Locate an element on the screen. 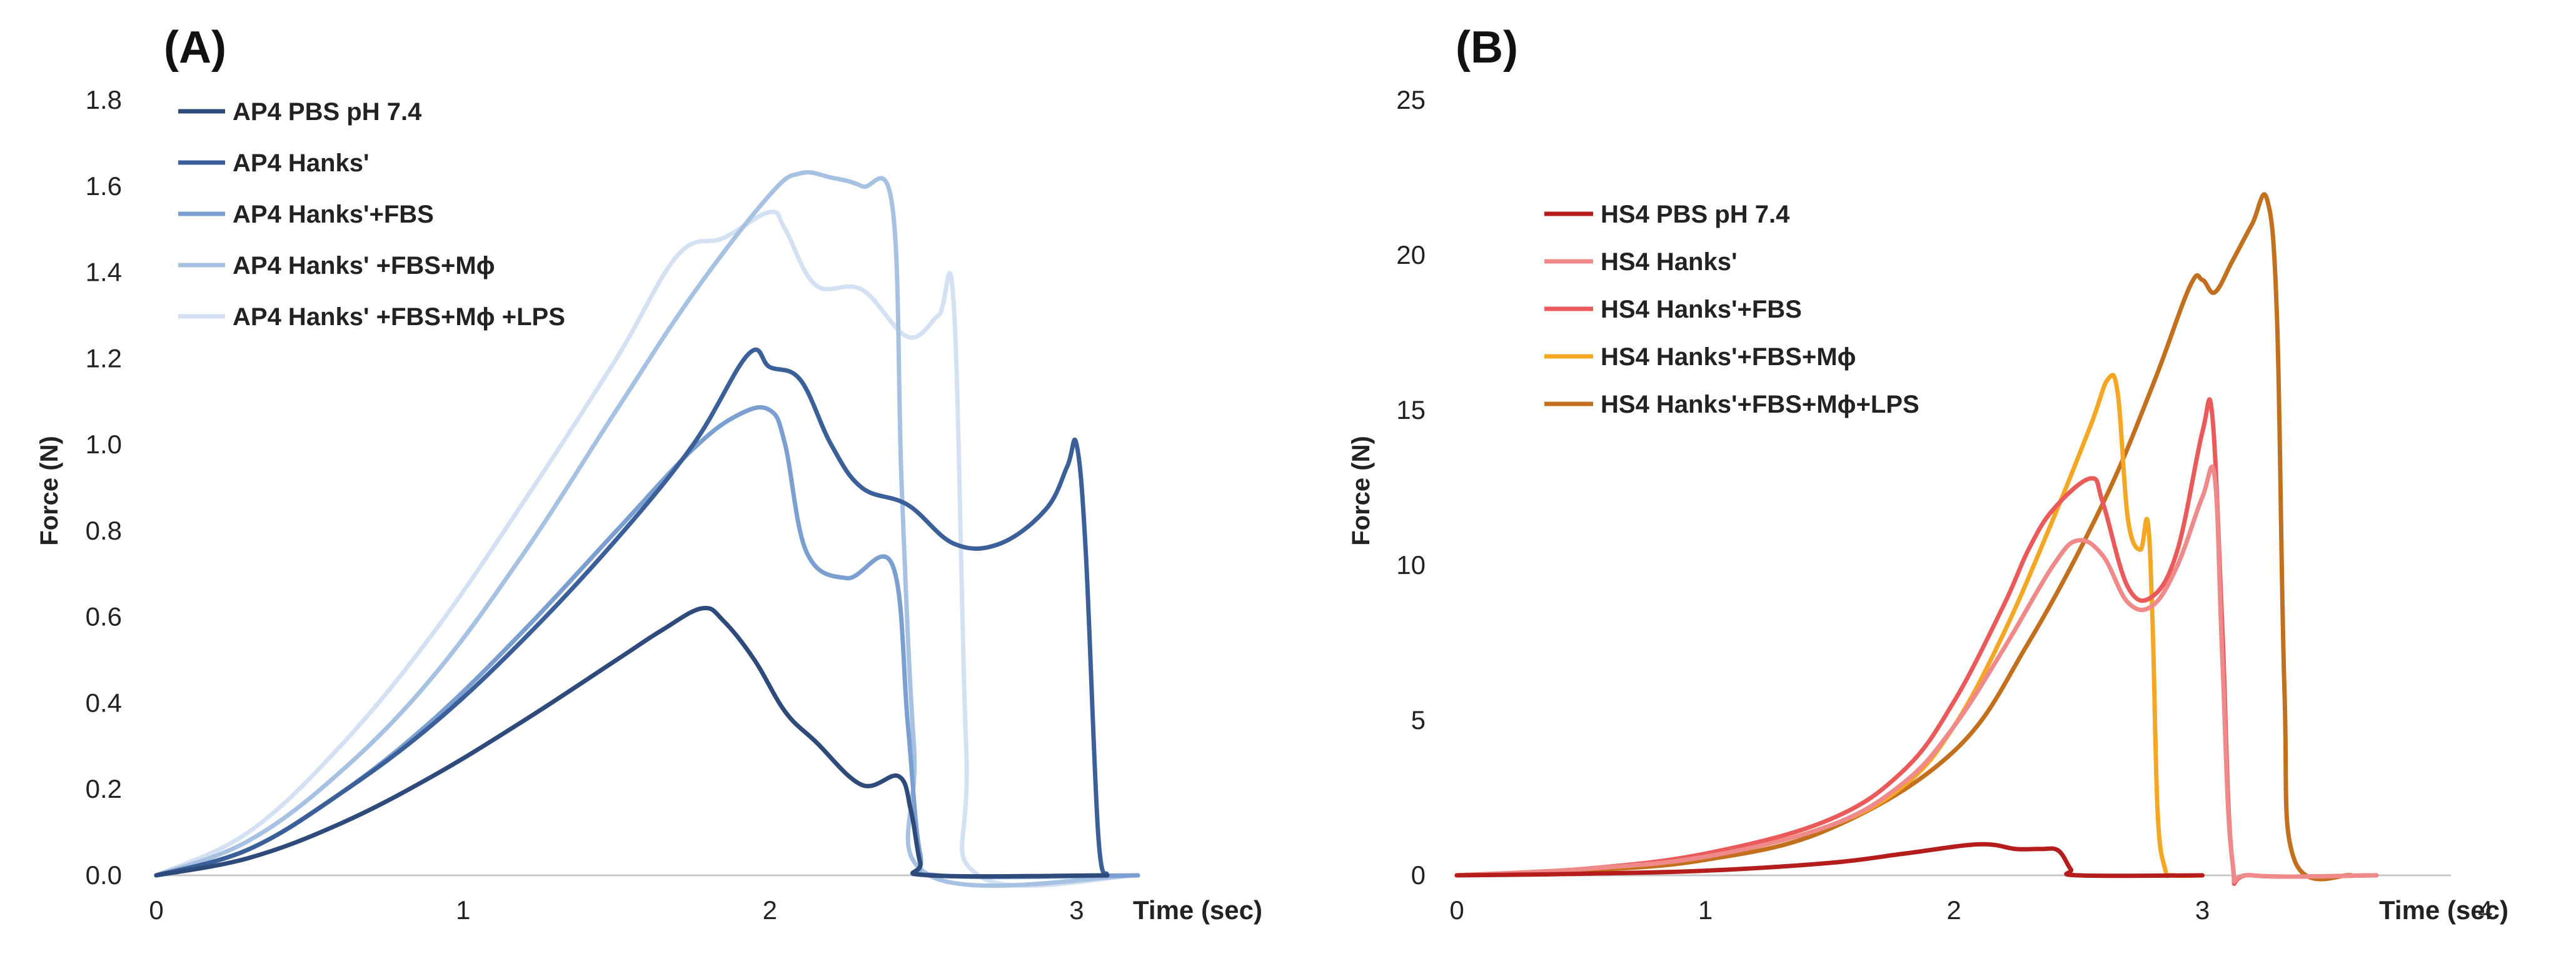  x-ticks-b: 0 1 2 3 4 is located at coordinates (1970, 910).